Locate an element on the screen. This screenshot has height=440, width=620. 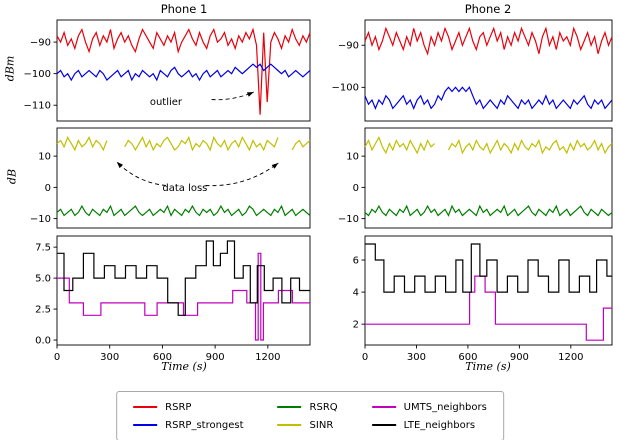
panel-phone2-signal: −90 −100 is located at coordinates (472, 70).